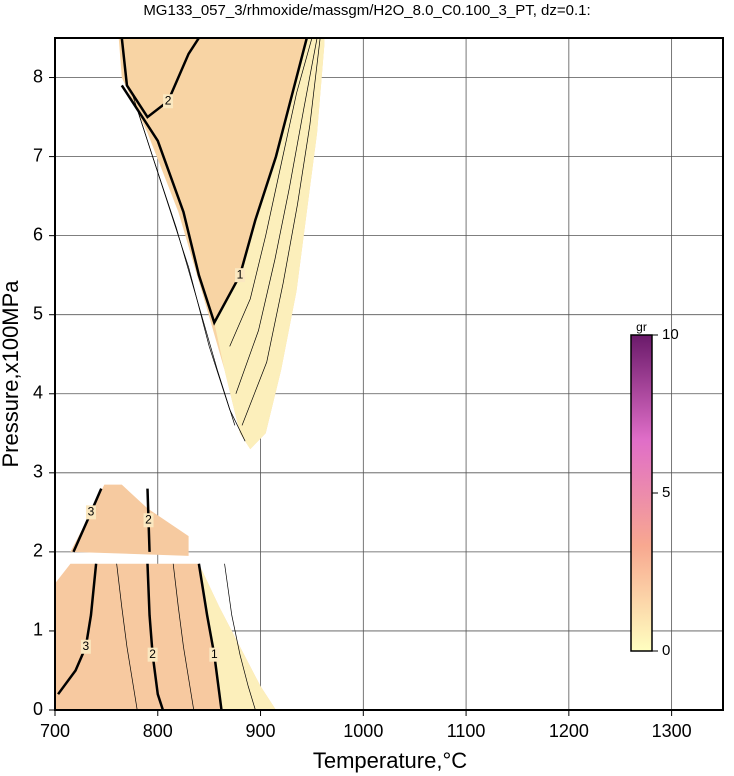 This screenshot has width=734, height=776. I want to click on x-tick-label: 800, so click(158, 731).